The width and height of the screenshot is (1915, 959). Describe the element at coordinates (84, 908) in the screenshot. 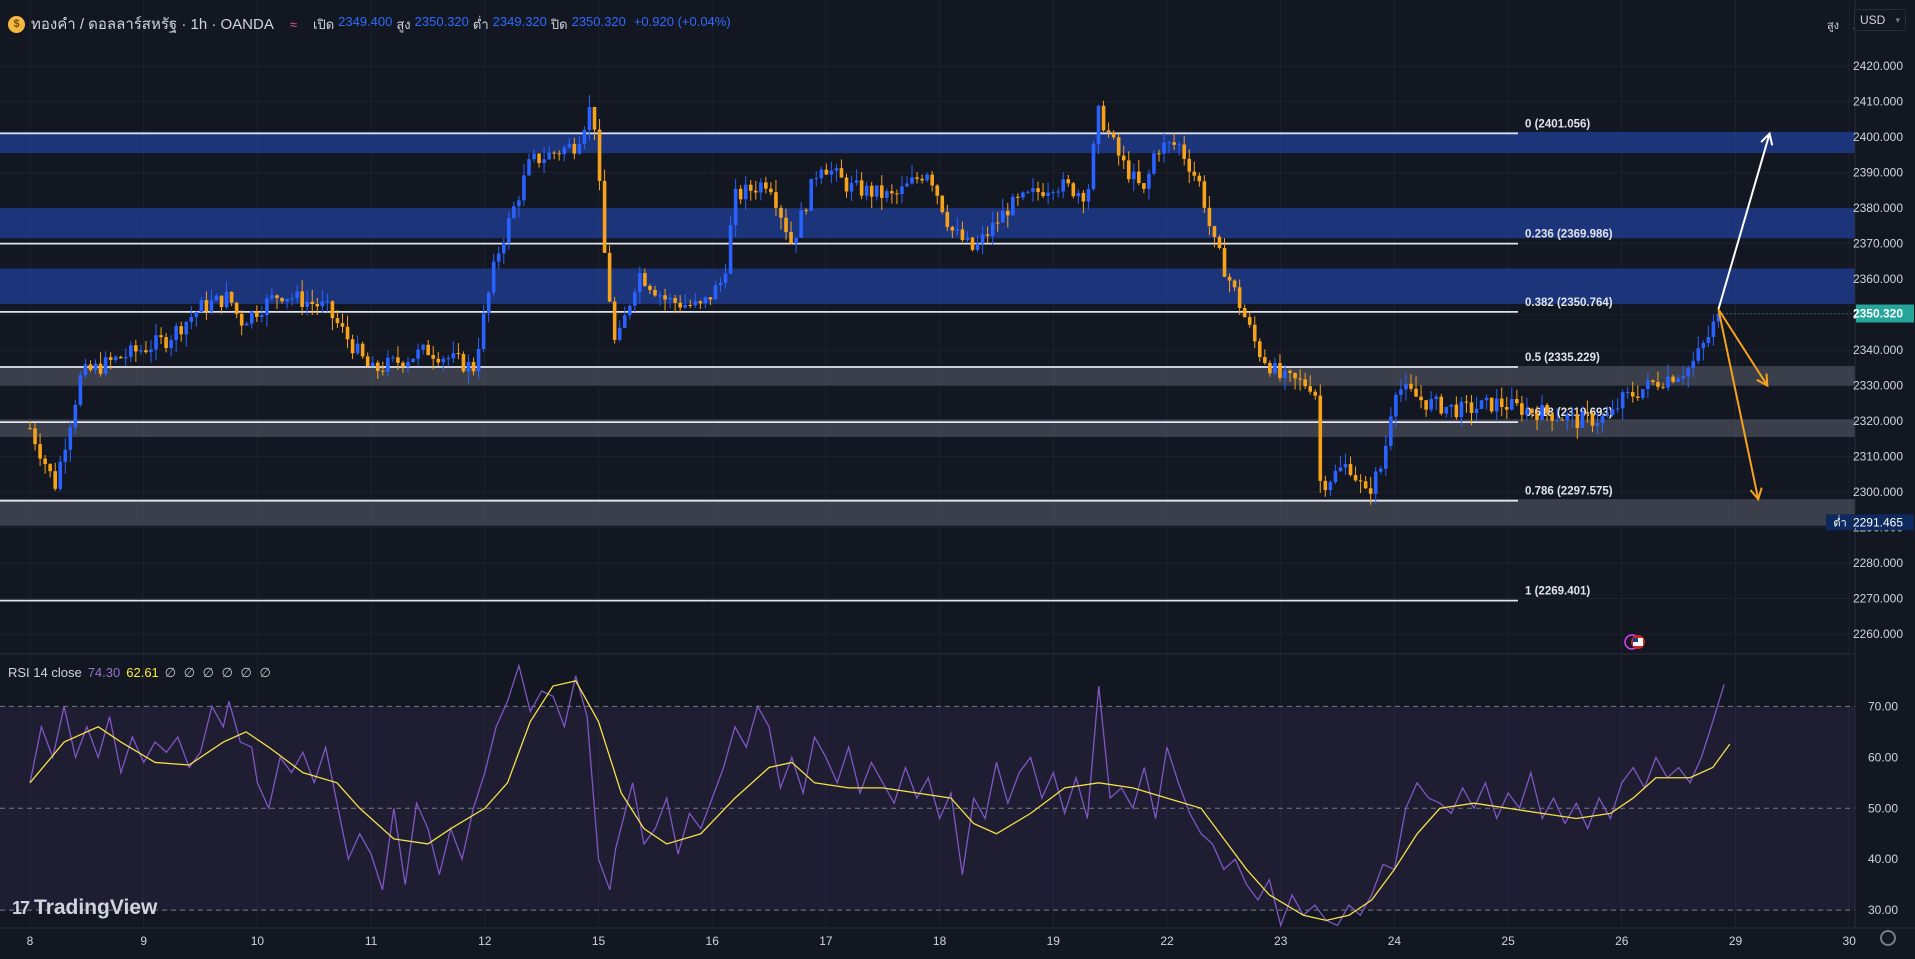

I see `tradingview-logo: 17 TradingView` at that location.